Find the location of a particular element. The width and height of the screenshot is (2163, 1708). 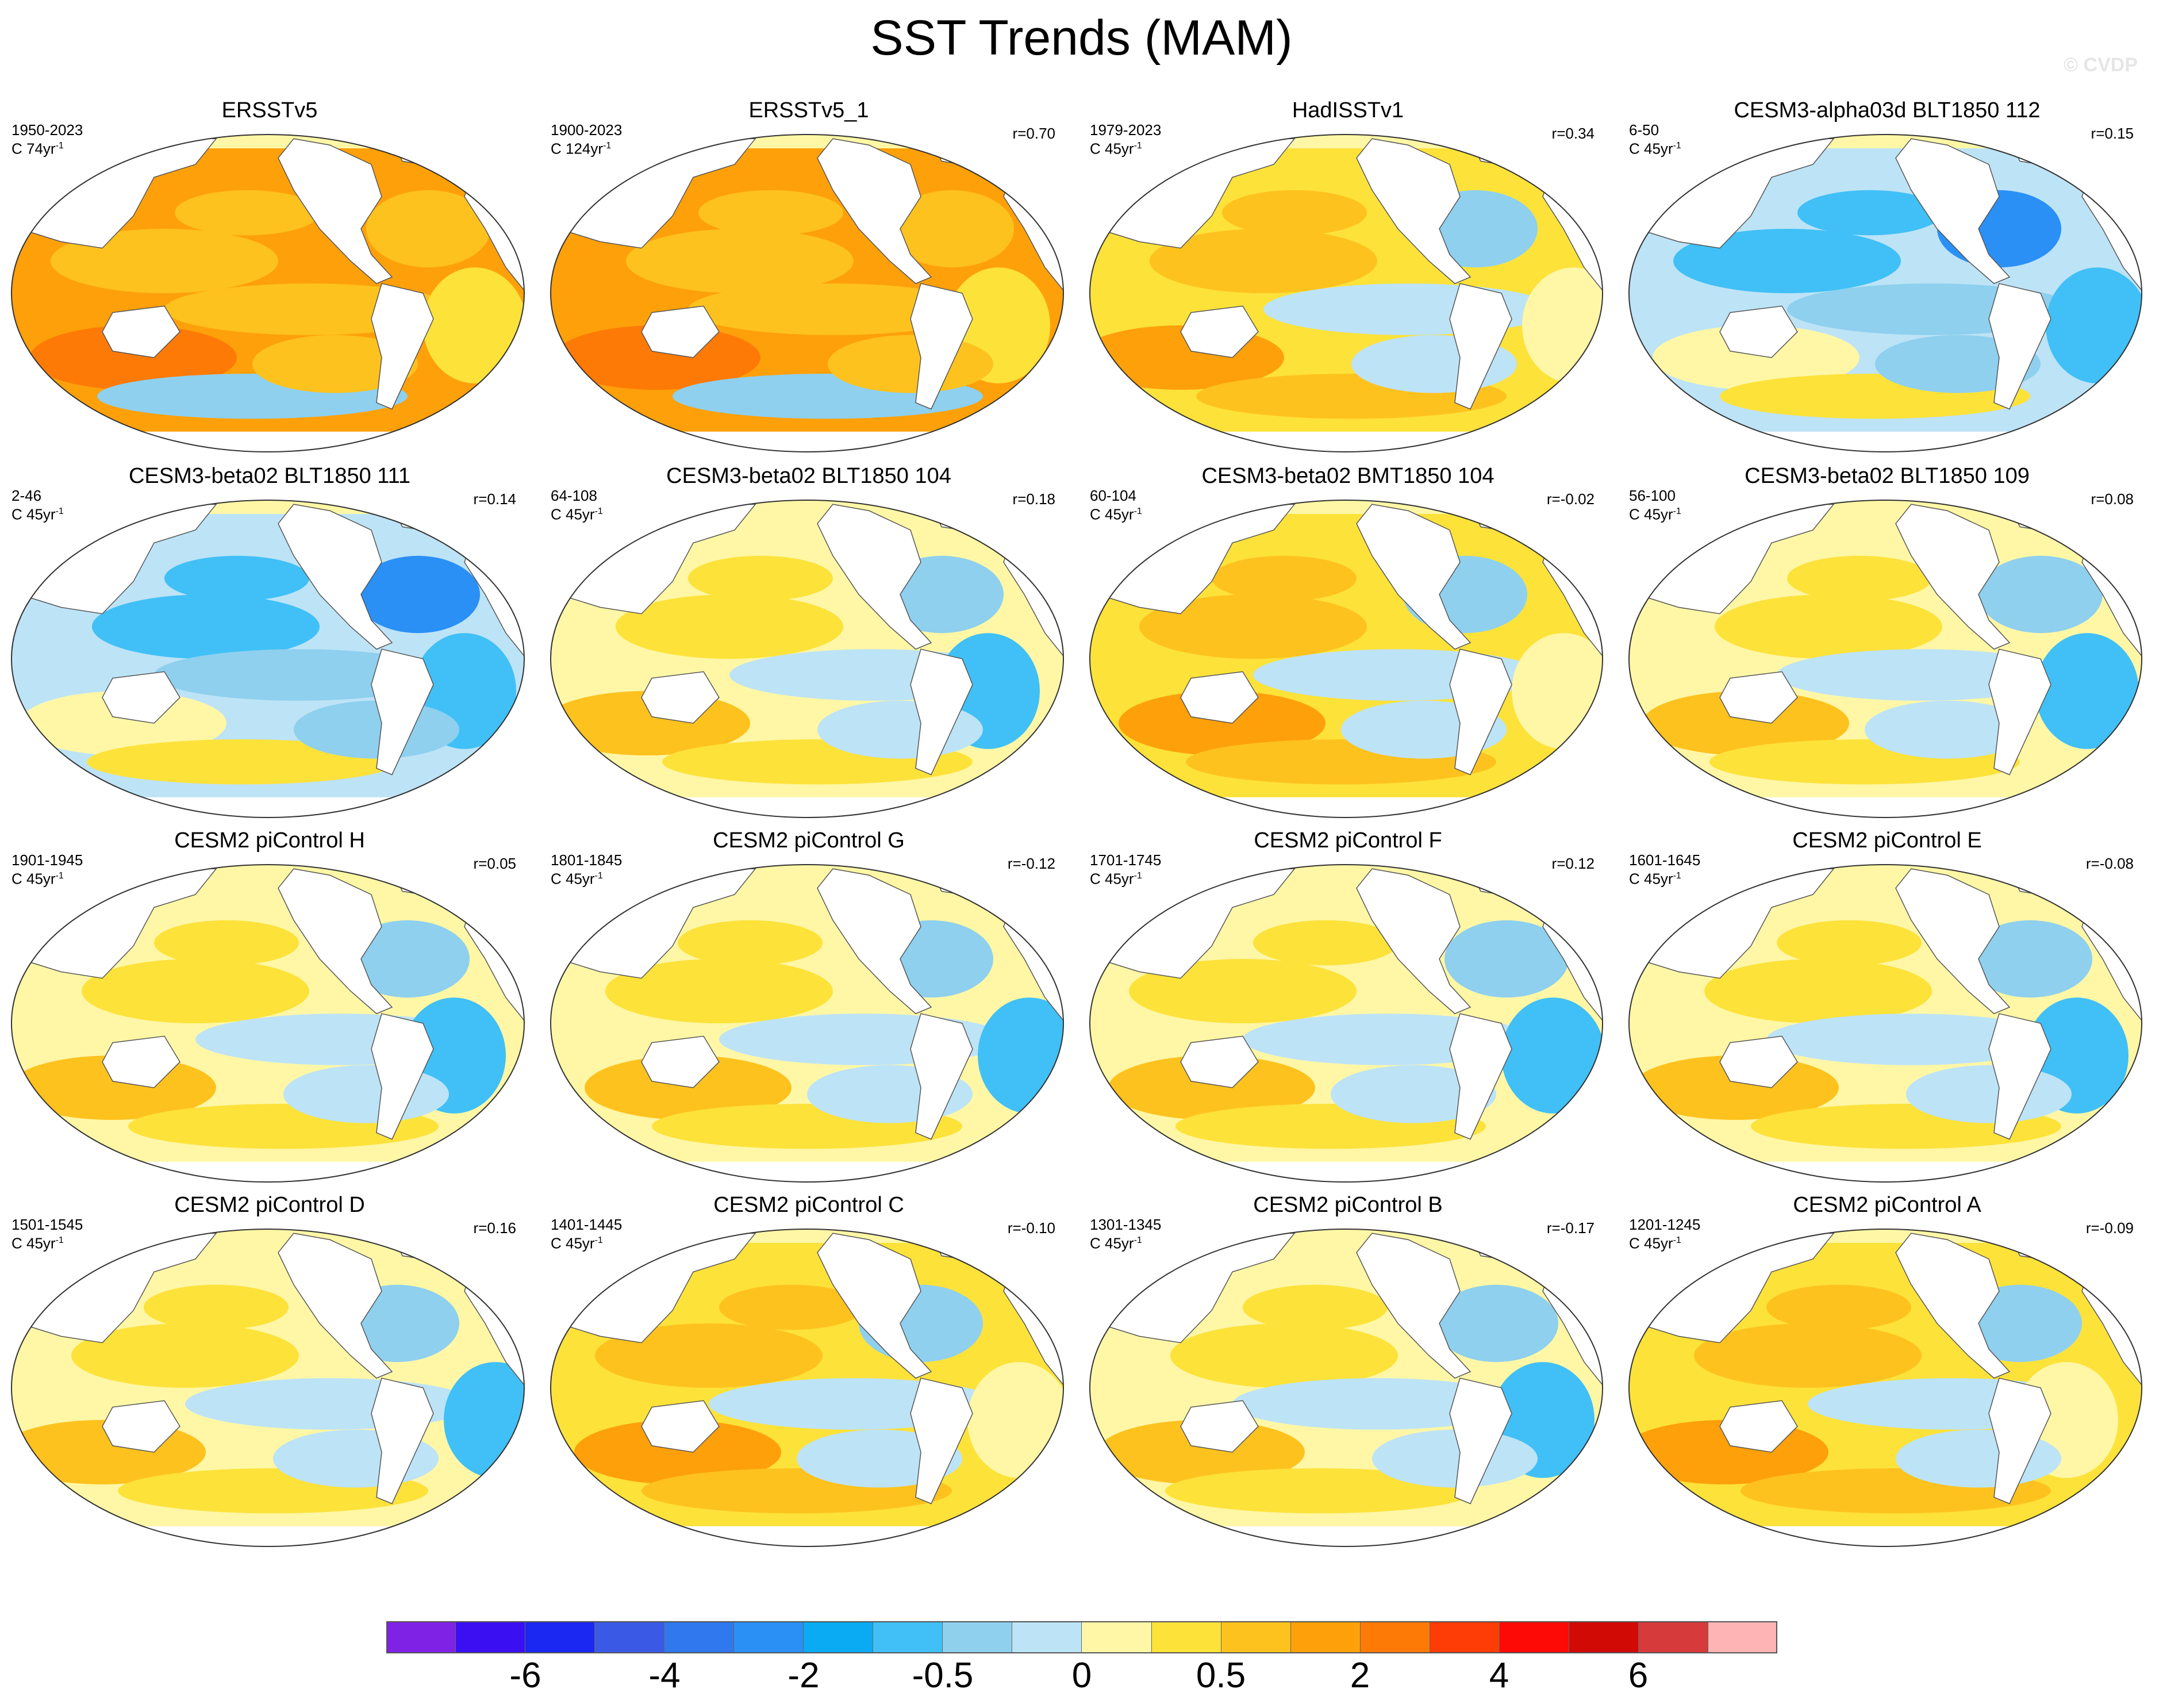

panel-period: 1900-2023 is located at coordinates (587, 130).